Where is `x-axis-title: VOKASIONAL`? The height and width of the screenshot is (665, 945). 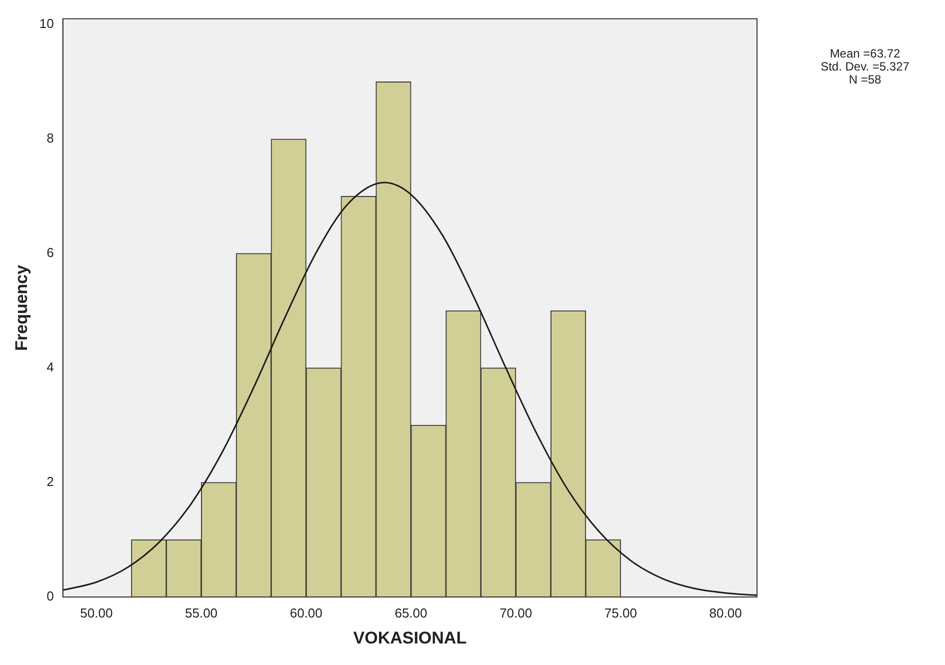
x-axis-title: VOKASIONAL is located at coordinates (410, 638).